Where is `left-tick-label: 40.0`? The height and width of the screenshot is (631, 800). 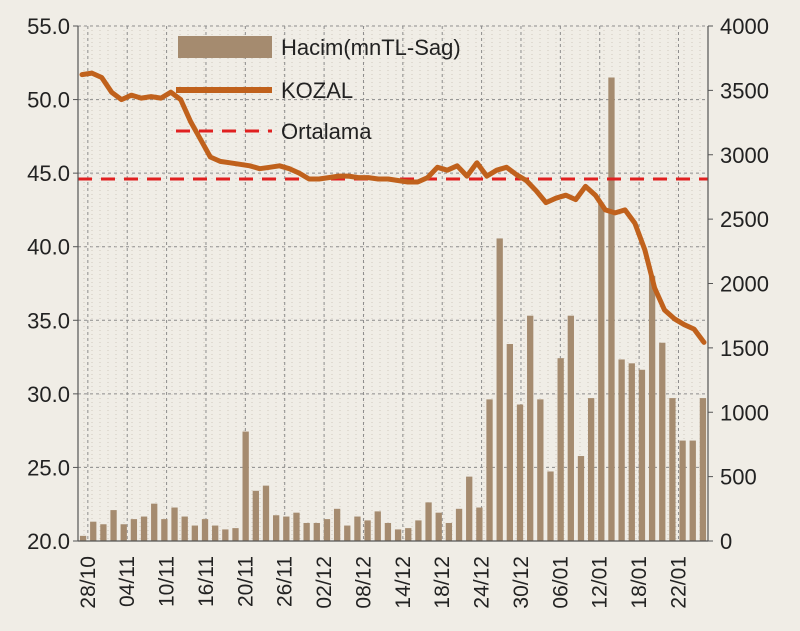
left-tick-label: 40.0 is located at coordinates (48, 247).